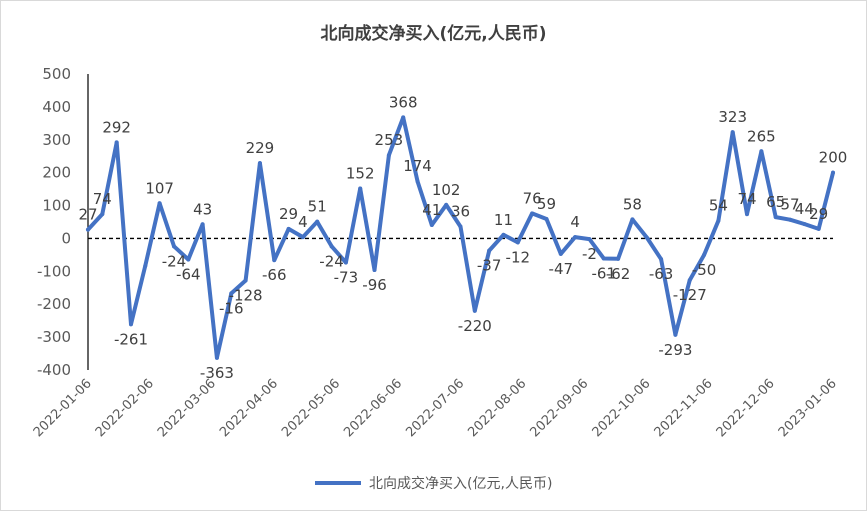 The height and width of the screenshot is (511, 867). I want to click on x-tick-label: 2022-02-06, so click(125, 408).